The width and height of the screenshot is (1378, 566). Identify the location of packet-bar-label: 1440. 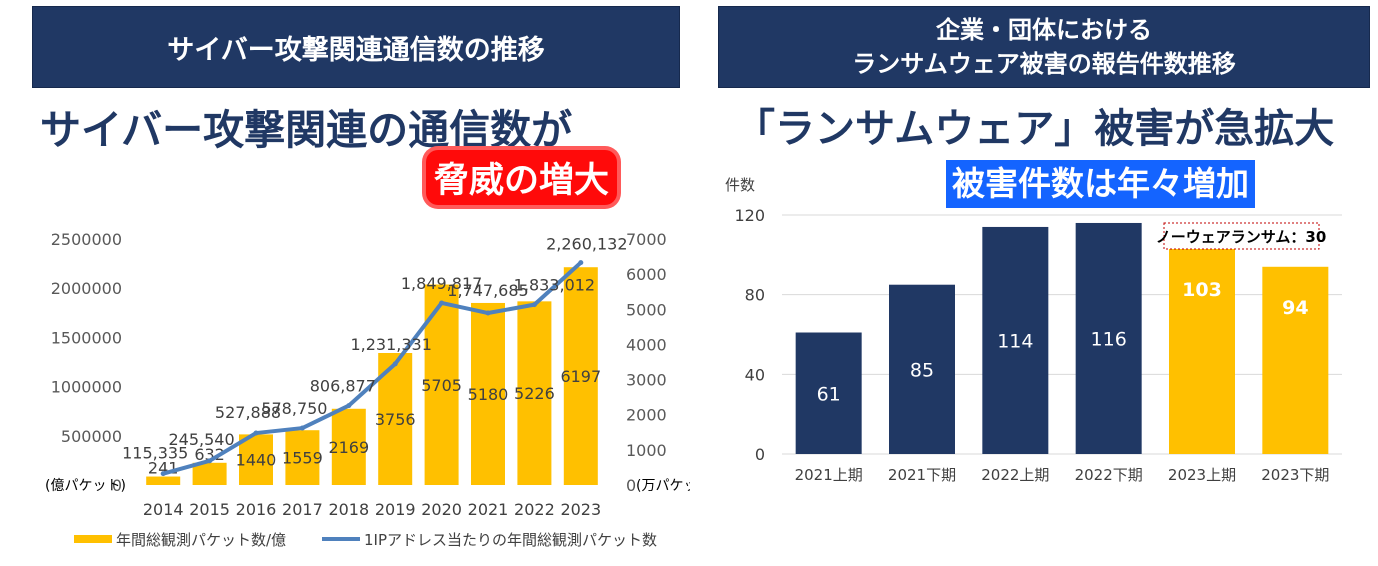
(256, 460).